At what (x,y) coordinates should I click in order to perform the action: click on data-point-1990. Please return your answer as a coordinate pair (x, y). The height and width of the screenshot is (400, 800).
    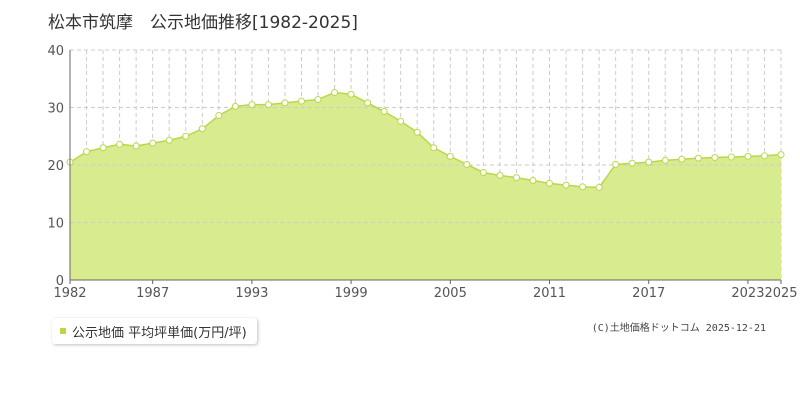
    Looking at the image, I should click on (202, 129).